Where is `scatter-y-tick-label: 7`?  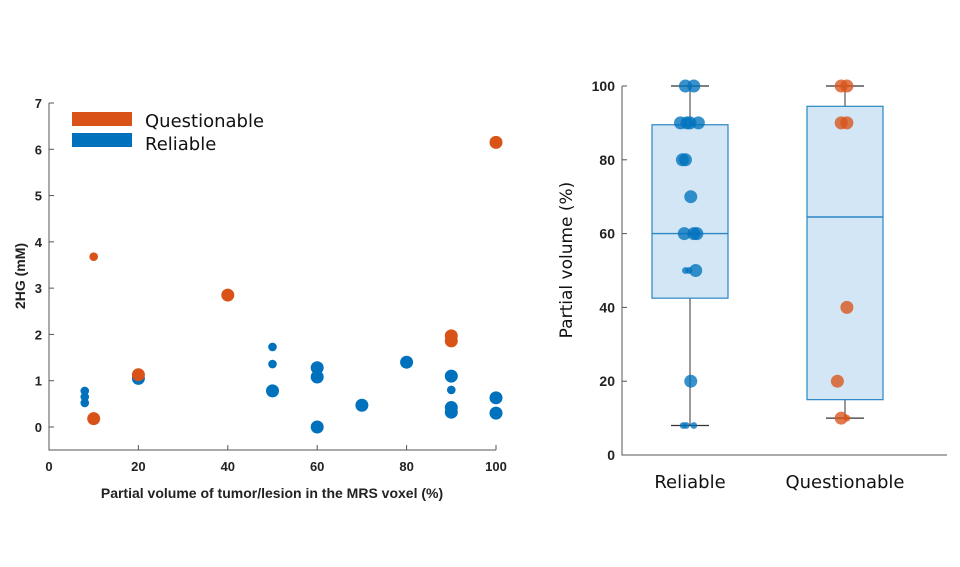 scatter-y-tick-label: 7 is located at coordinates (38, 103).